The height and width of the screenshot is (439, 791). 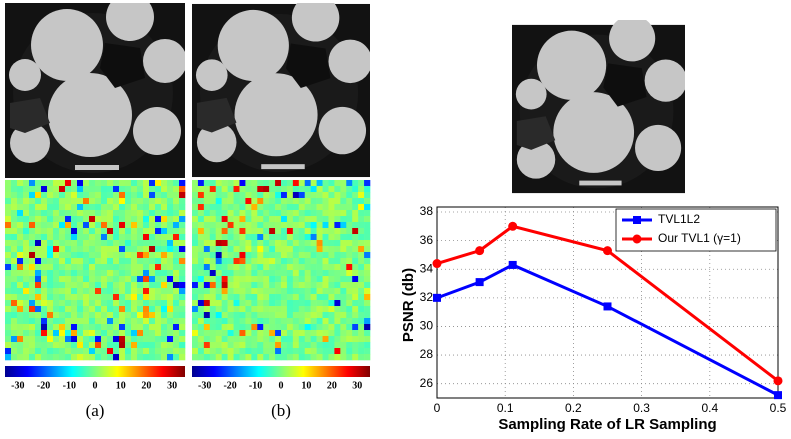 I want to click on colorbar-tick-label: 0, so click(x=95, y=385).